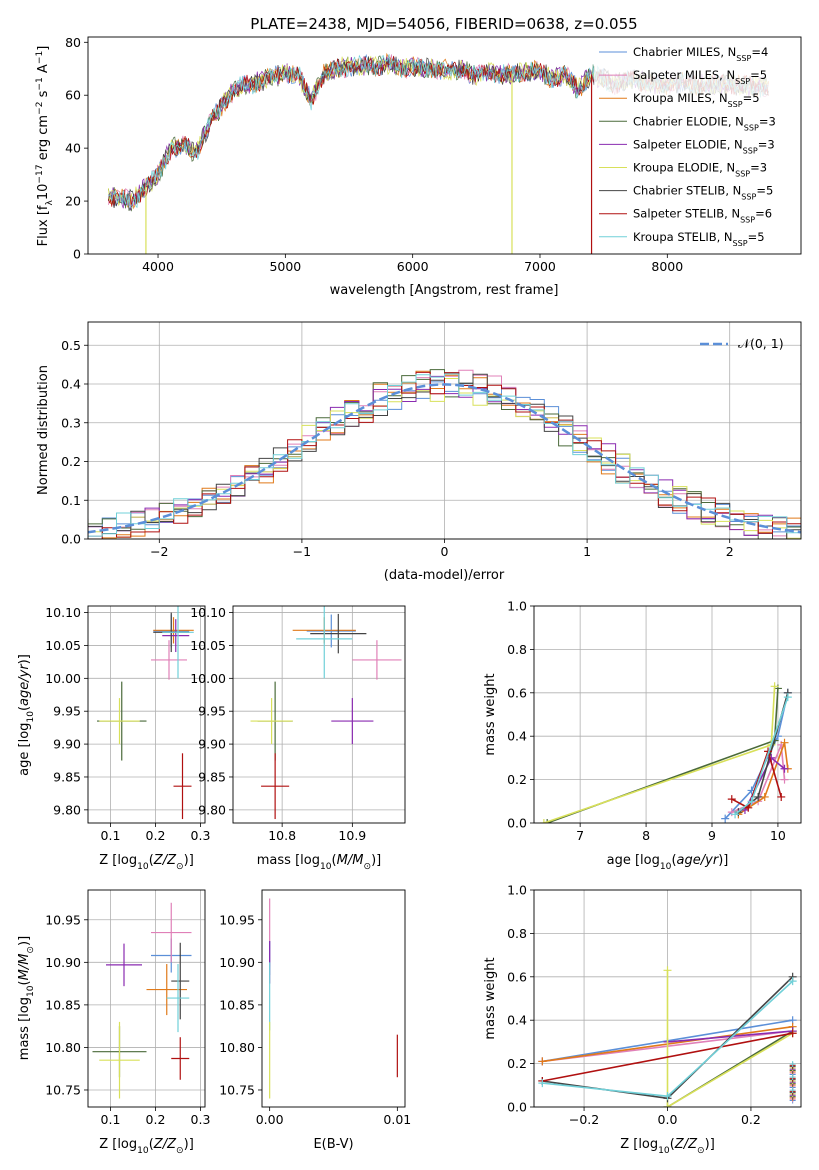 Image resolution: width=819 pixels, height=1170 pixels. Describe the element at coordinates (702, 216) in the screenshot. I see `legend-label: Salpeter STELIB, NSSP=6` at that location.